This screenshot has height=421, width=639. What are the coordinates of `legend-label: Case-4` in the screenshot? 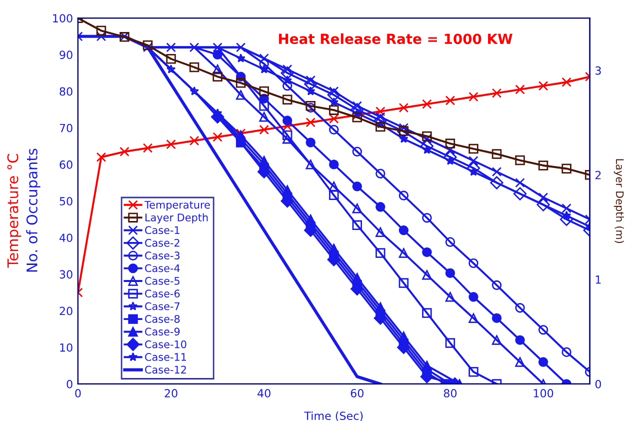 It's located at (162, 268).